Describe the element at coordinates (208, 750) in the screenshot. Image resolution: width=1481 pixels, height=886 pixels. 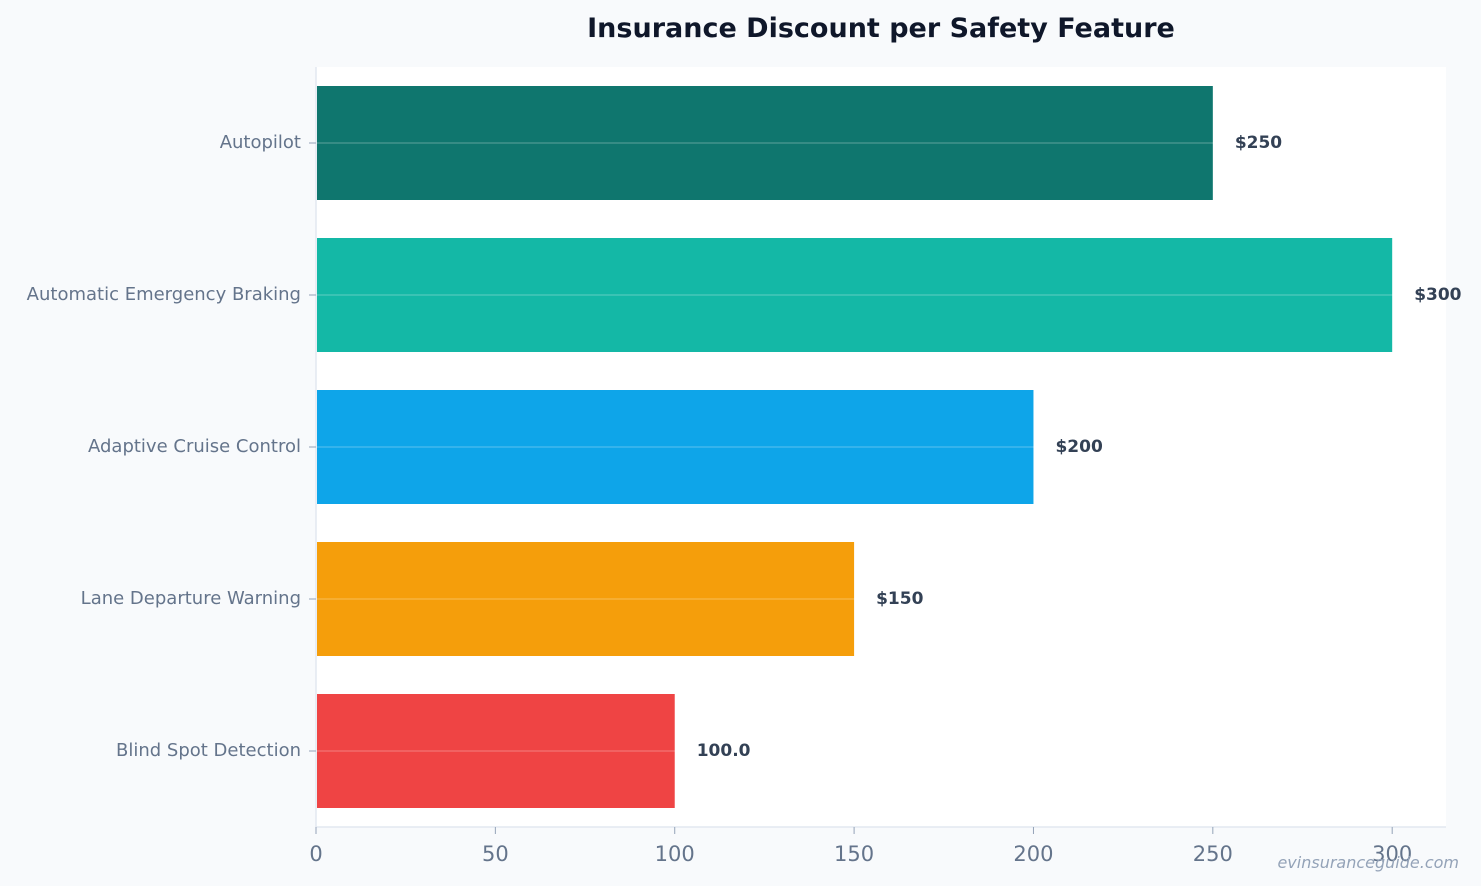
I see `category-label-4: Blind Spot Detection` at that location.